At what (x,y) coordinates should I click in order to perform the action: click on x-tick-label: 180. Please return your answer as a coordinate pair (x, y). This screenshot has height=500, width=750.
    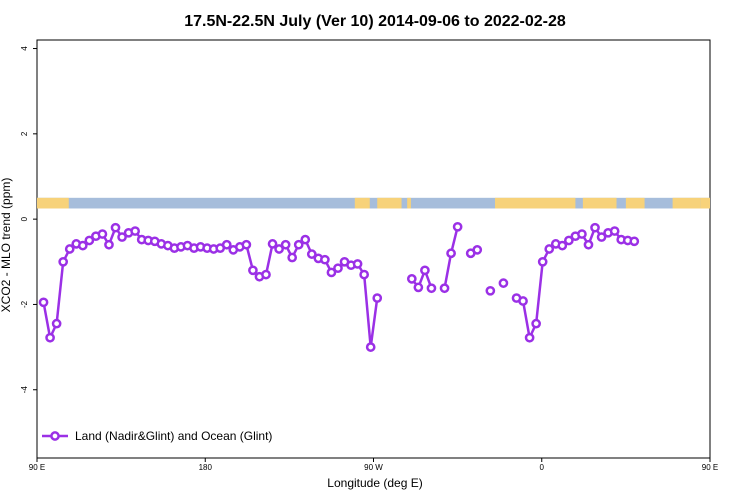
    Looking at the image, I should click on (206, 467).